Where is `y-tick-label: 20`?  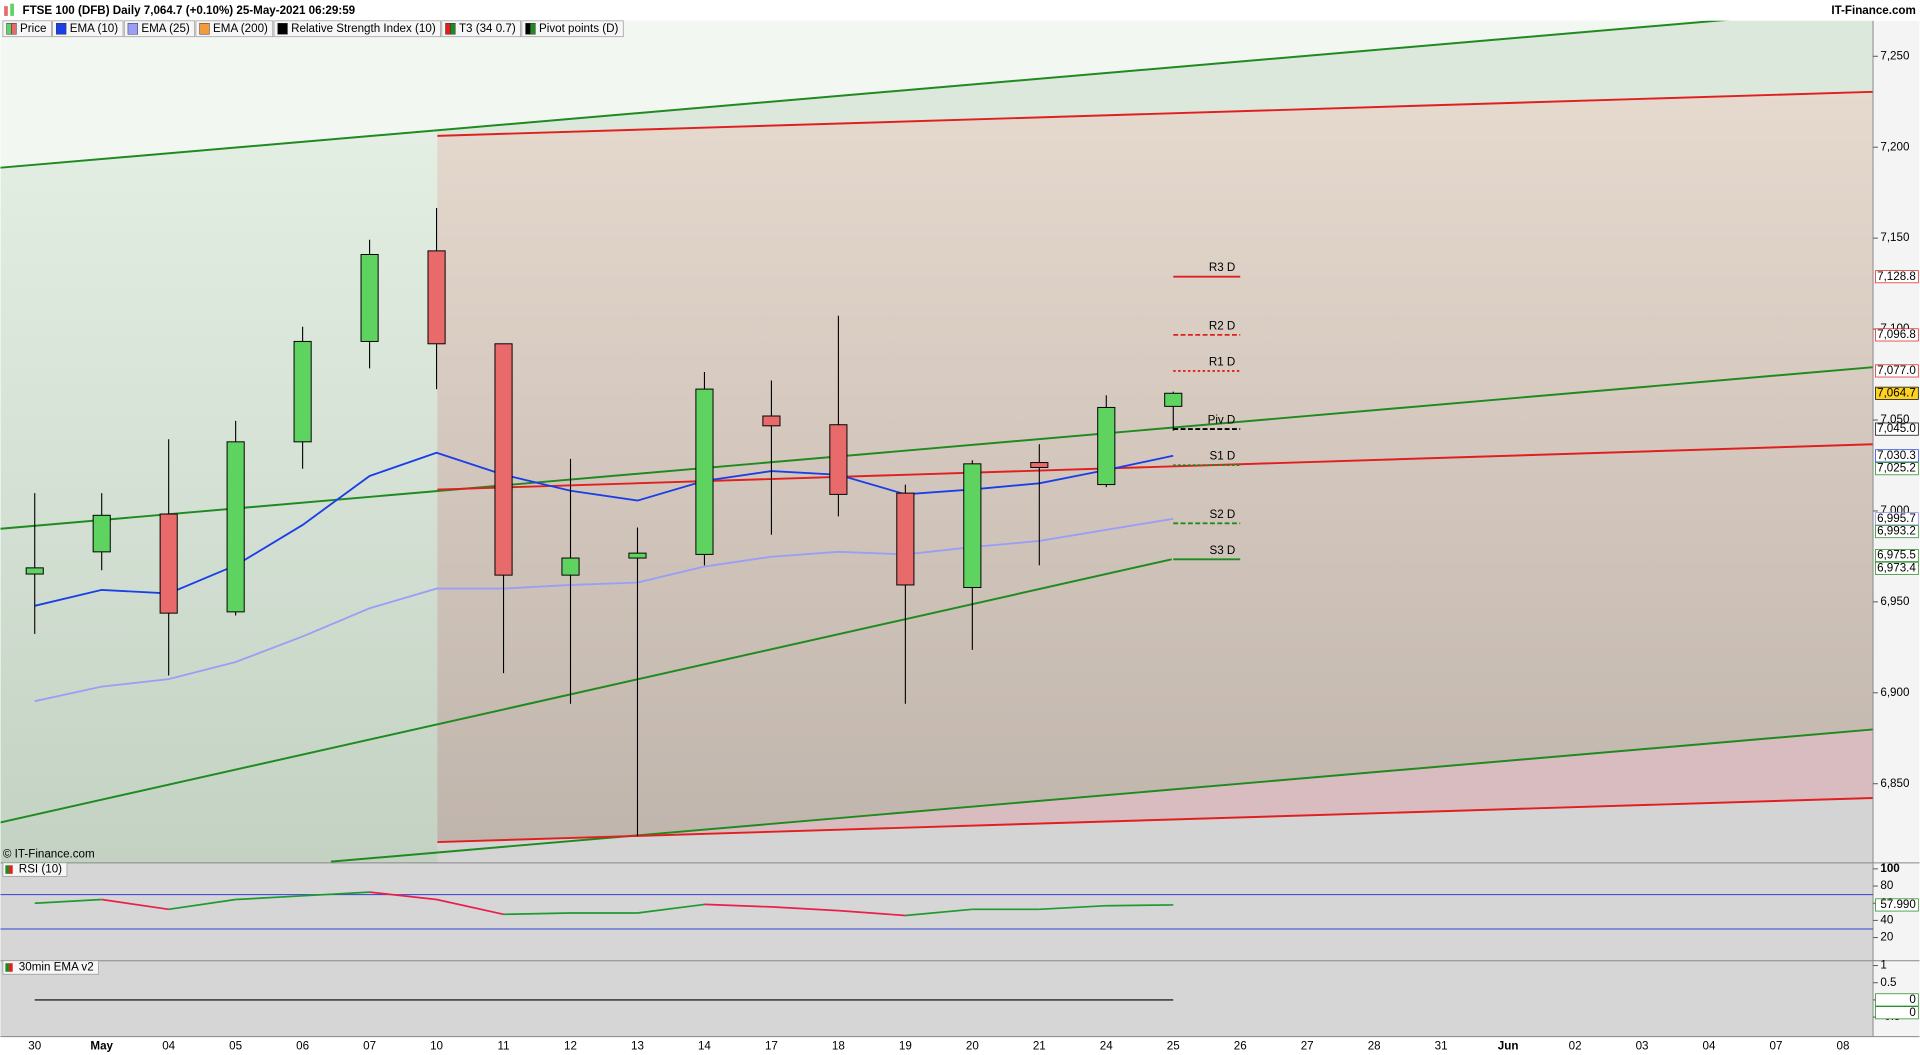 y-tick-label: 20 is located at coordinates (1886, 937).